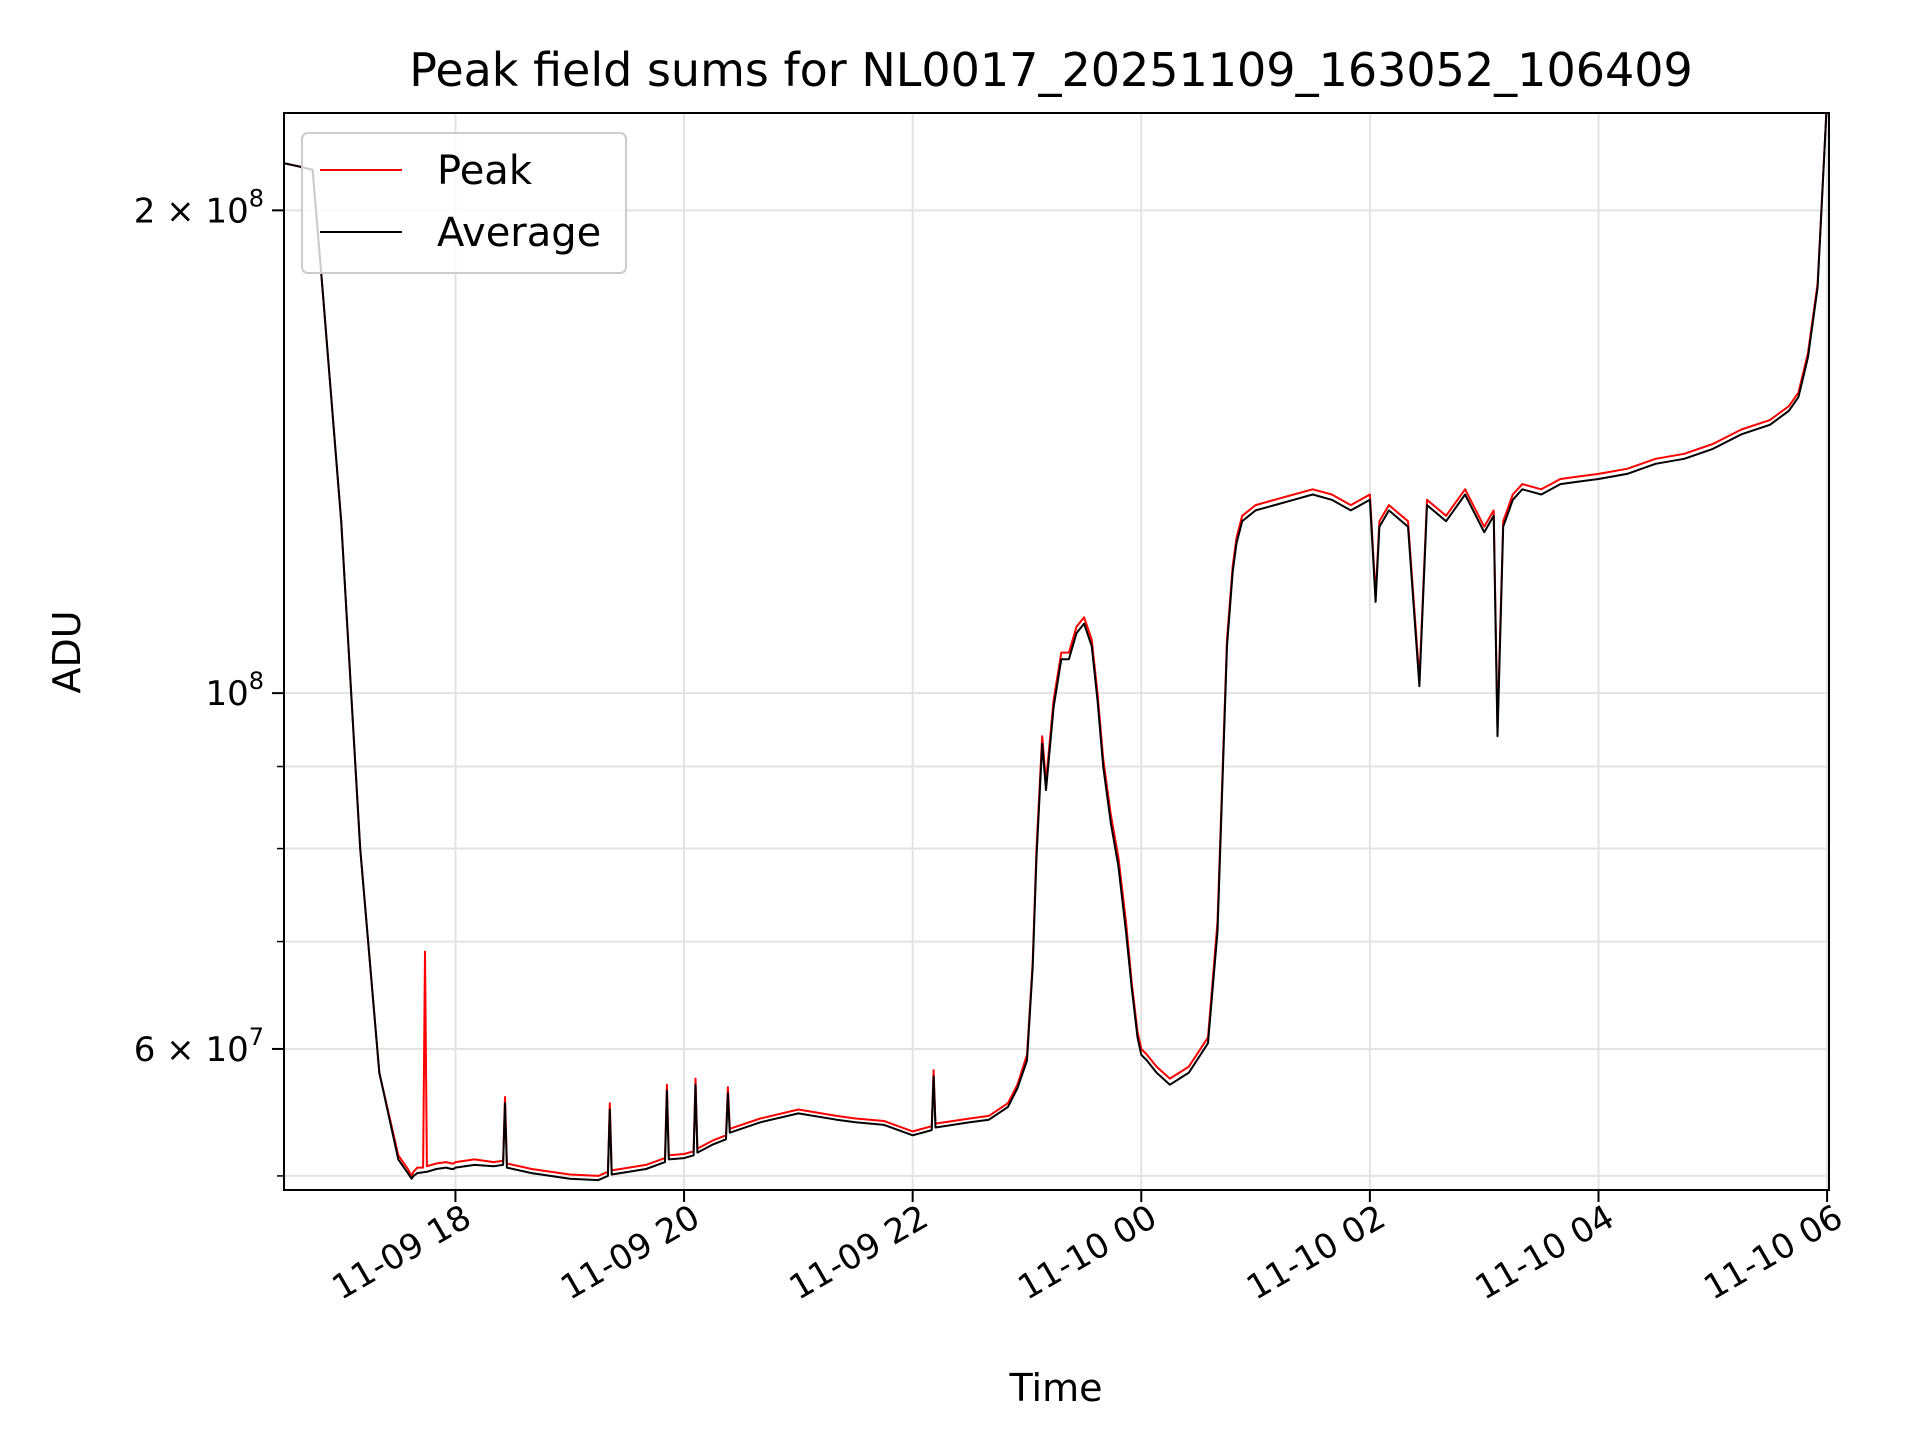 The height and width of the screenshot is (1440, 1920). Describe the element at coordinates (191, 1050) in the screenshot. I see `y-tick-base: 6 × 10` at that location.